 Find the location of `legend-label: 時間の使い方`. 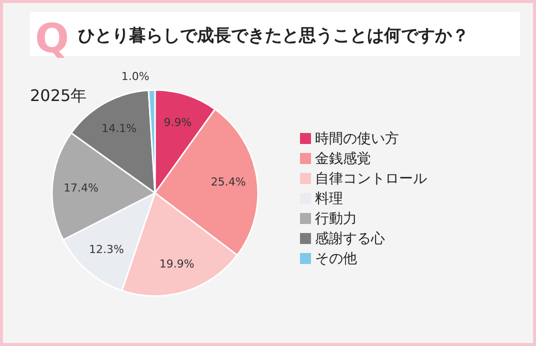

legend-label: 時間の使い方 is located at coordinates (357, 139).